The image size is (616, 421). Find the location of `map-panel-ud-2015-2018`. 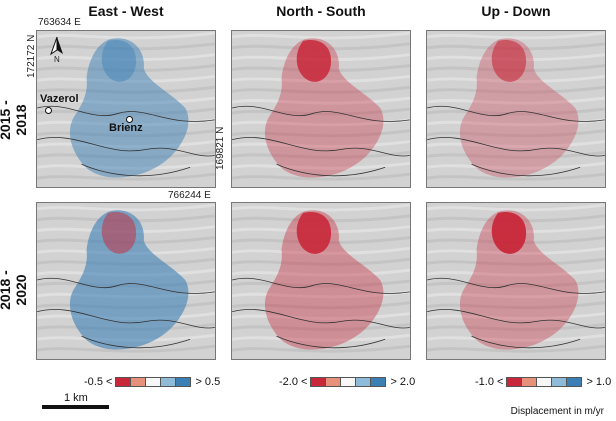

map-panel-ud-2015-2018 is located at coordinates (516, 109).